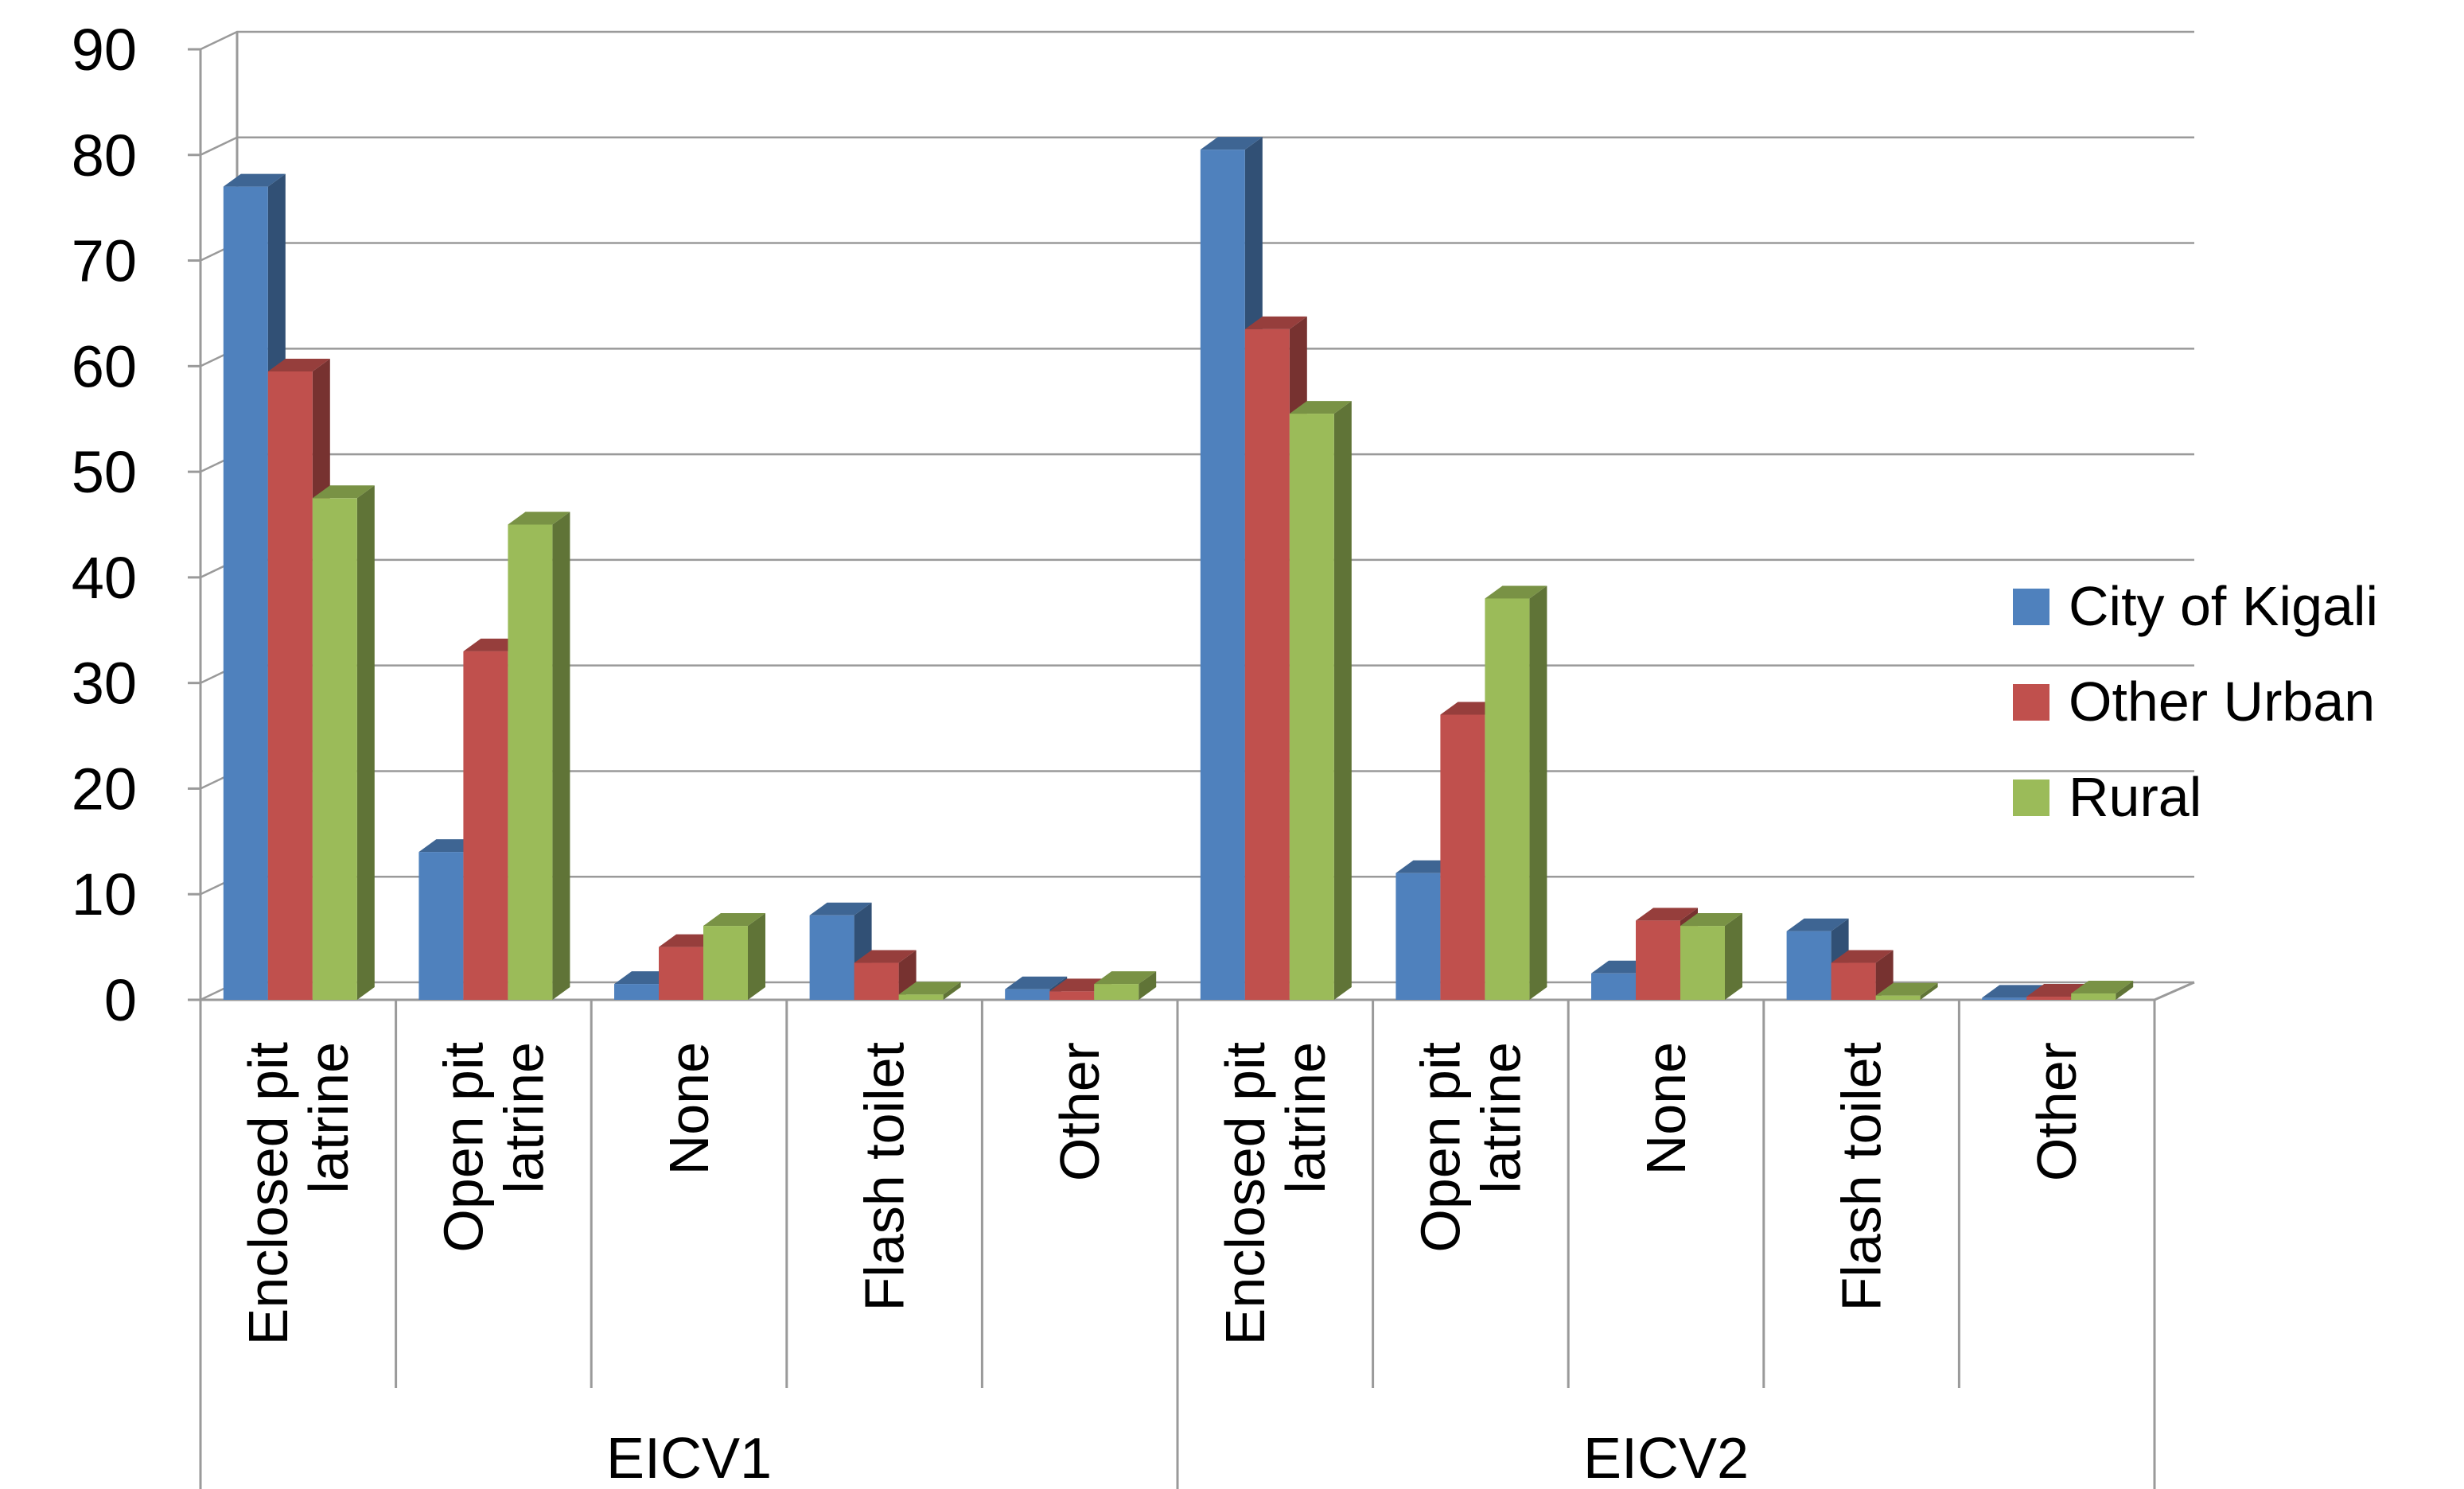 Image resolution: width=2464 pixels, height=1489 pixels. I want to click on x-category-label: Other, so click(1080, 1111).